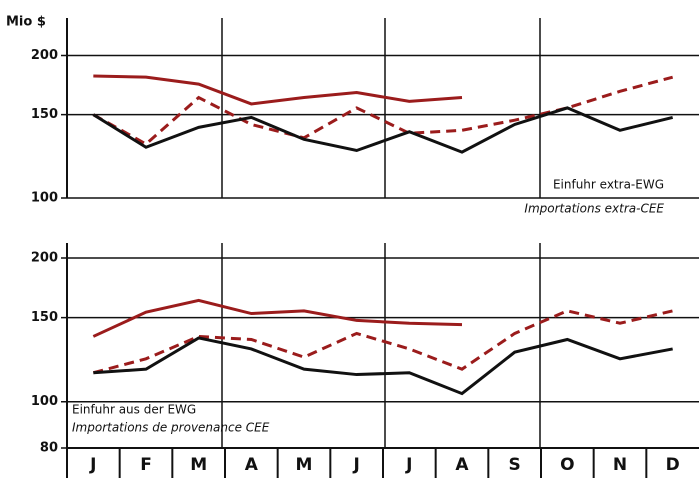 The image size is (699, 478). What do you see at coordinates (673, 465) in the screenshot?
I see `x-tick-label: D` at bounding box center [673, 465].